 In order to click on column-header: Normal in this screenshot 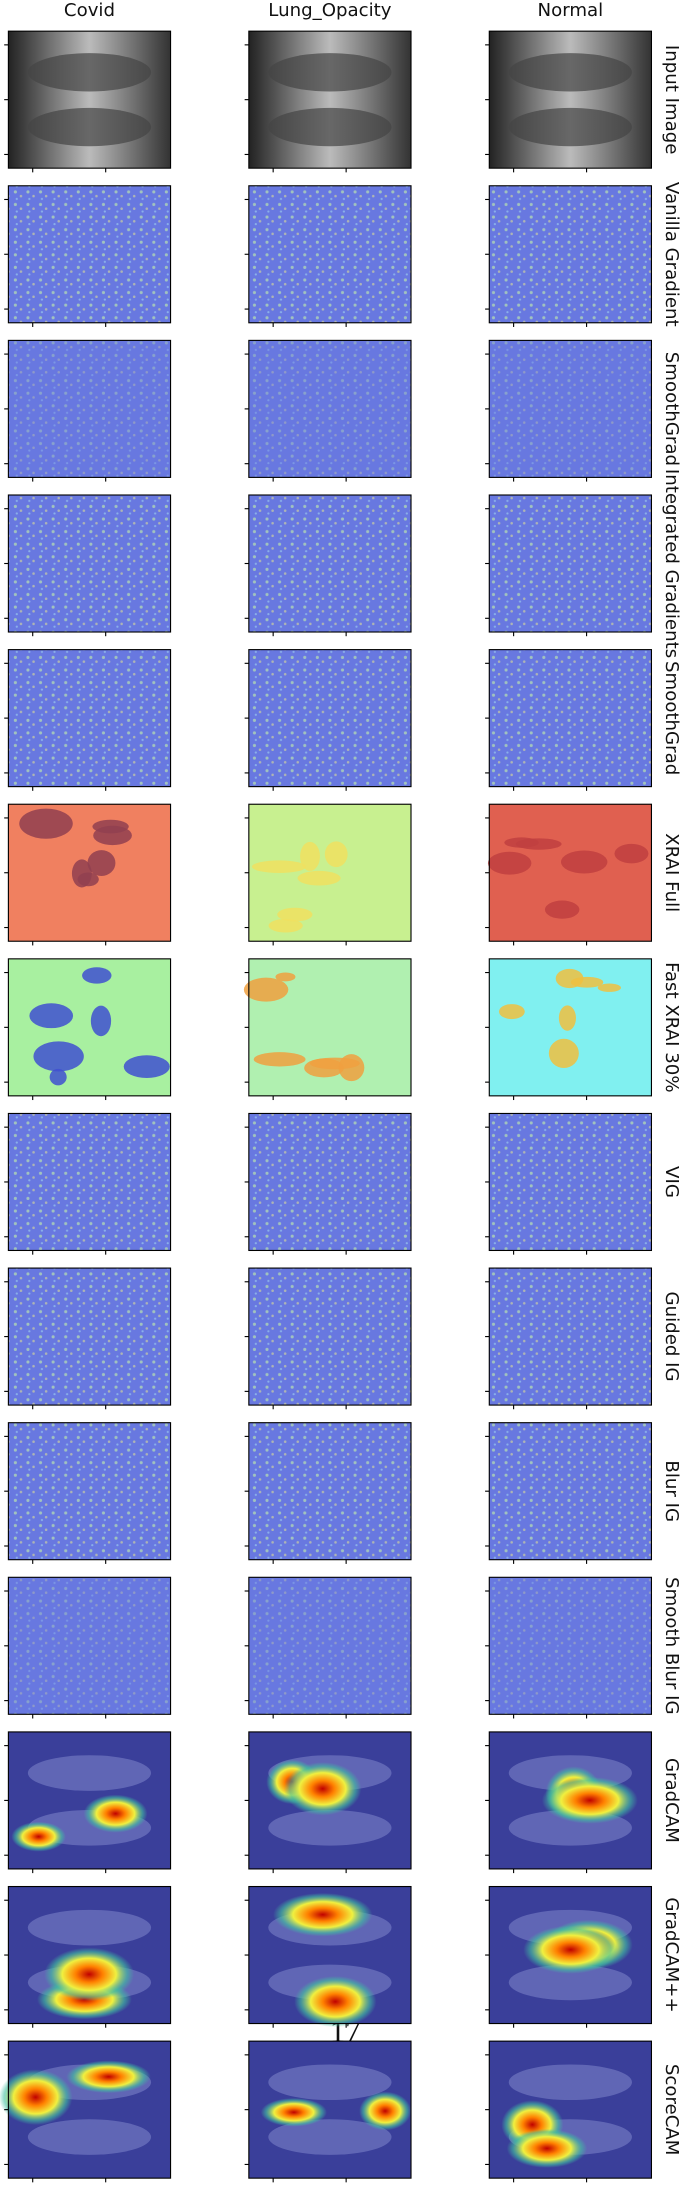, I will do `click(571, 10)`.